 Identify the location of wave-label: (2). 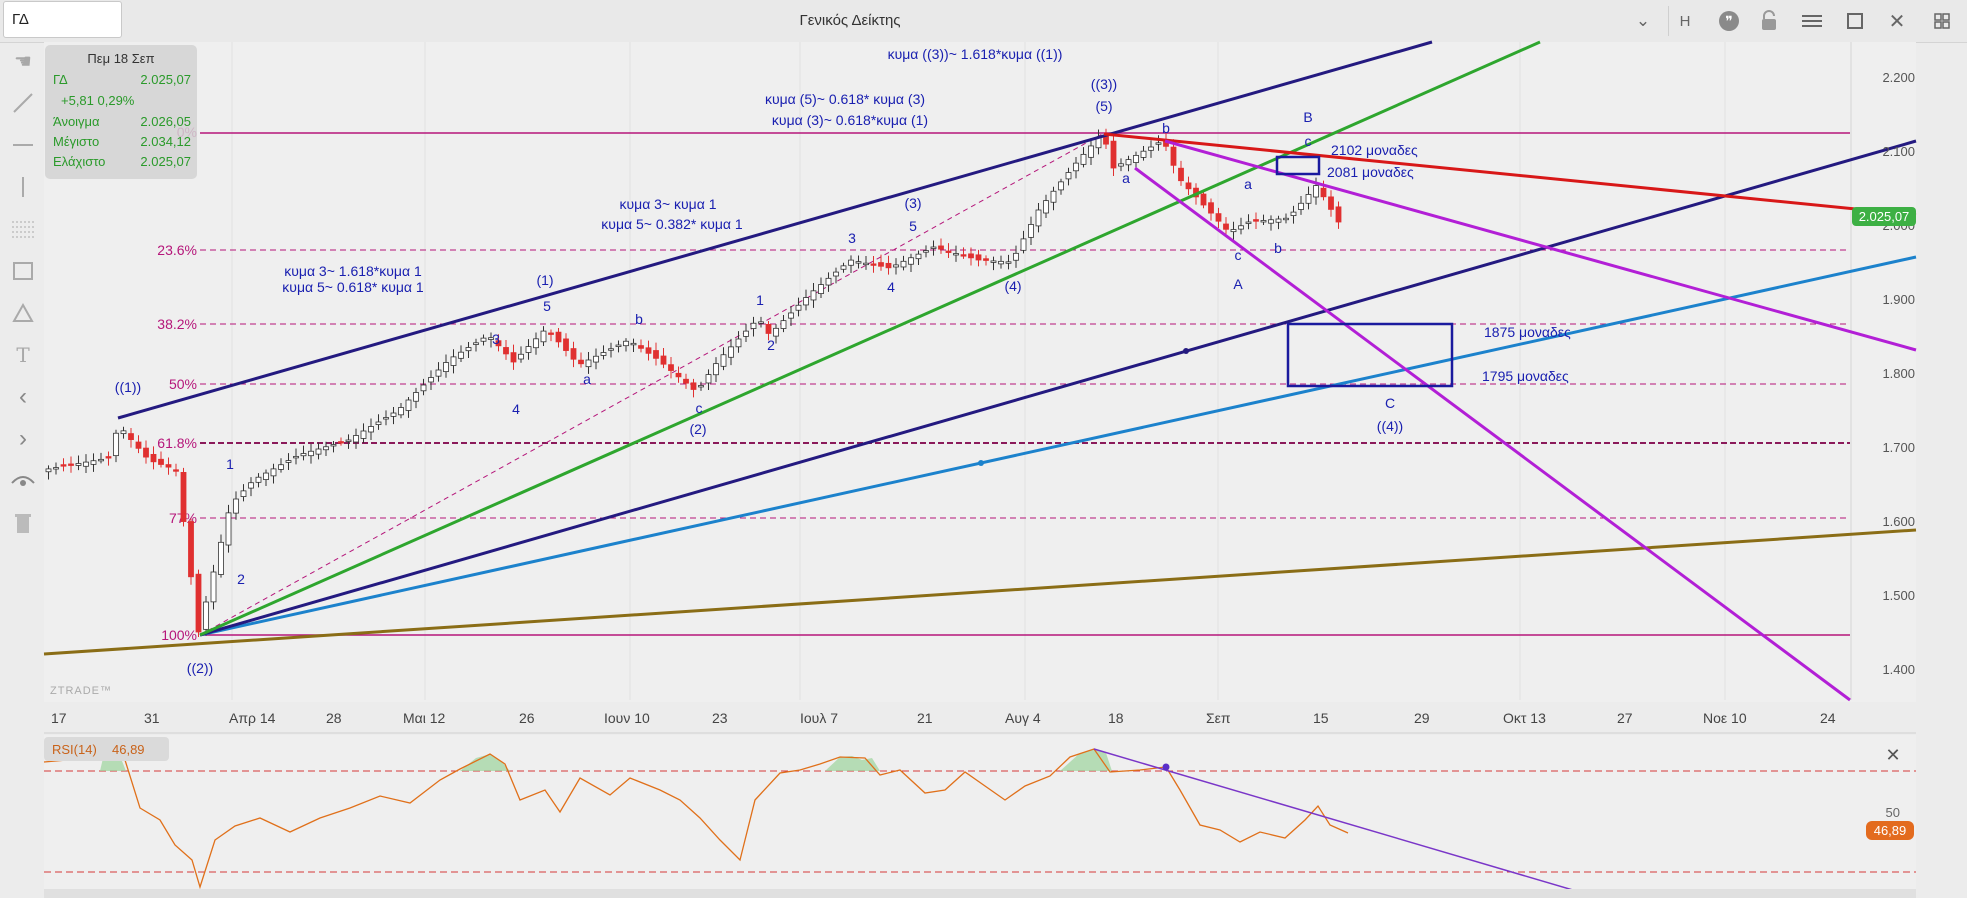
(697, 429).